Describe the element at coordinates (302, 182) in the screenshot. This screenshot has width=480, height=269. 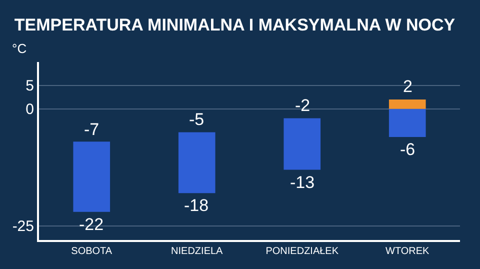
I see `annotation: -13` at that location.